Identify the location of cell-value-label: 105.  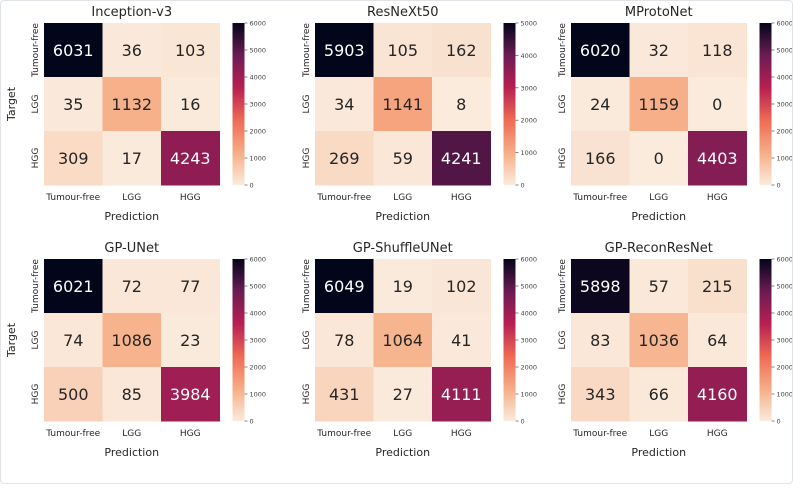
(402, 50).